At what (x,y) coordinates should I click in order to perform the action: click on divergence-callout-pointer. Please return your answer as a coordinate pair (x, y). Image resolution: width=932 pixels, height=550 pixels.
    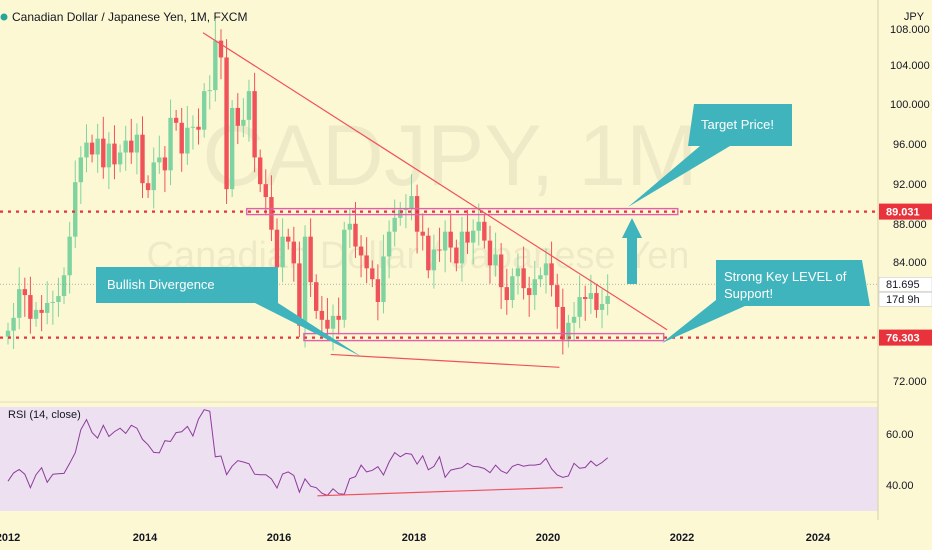
    Looking at the image, I should click on (308, 330).